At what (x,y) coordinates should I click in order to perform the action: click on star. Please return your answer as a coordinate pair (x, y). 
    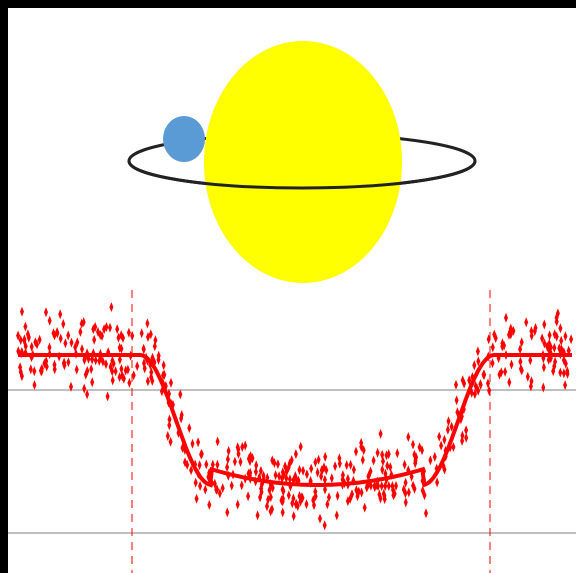
    Looking at the image, I should click on (303, 162).